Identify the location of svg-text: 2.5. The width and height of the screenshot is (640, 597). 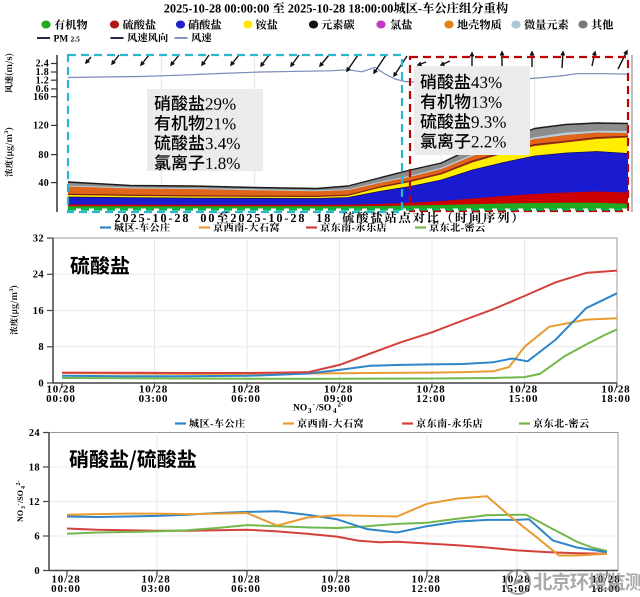
(76, 38).